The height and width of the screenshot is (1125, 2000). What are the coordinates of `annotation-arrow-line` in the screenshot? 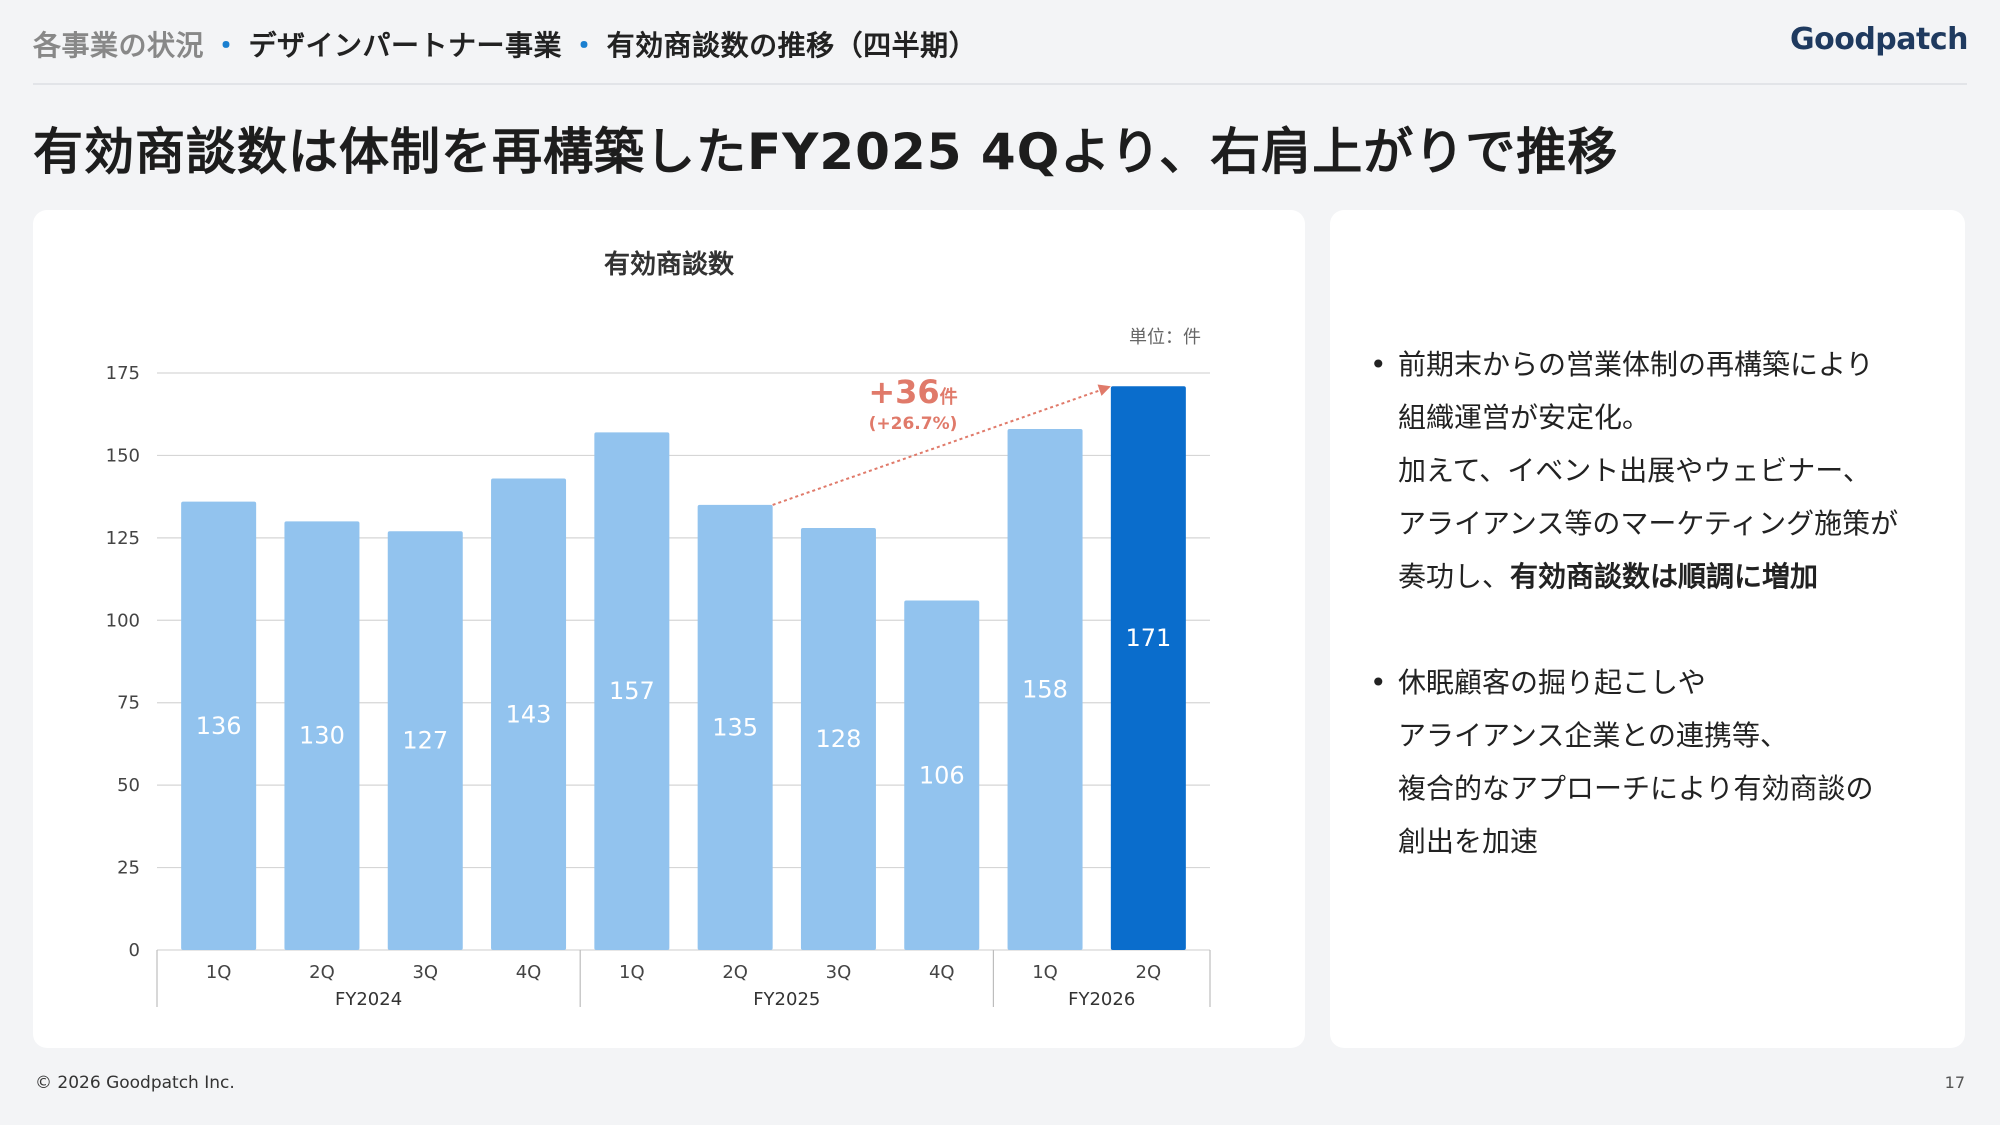 It's located at (941, 446).